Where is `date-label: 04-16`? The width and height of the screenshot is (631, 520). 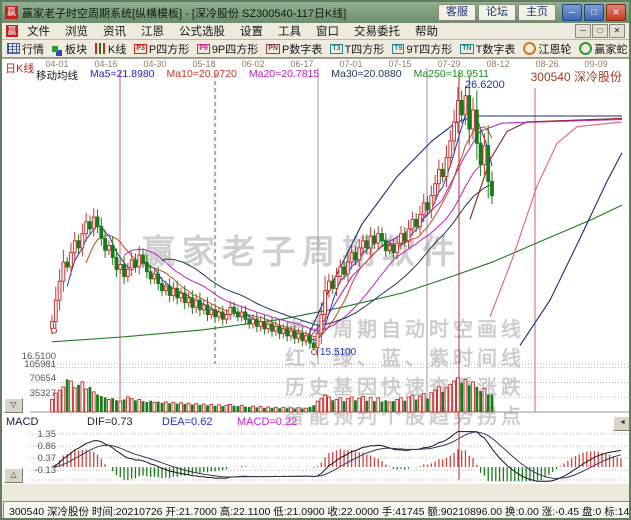 date-label: 04-16 is located at coordinates (106, 64).